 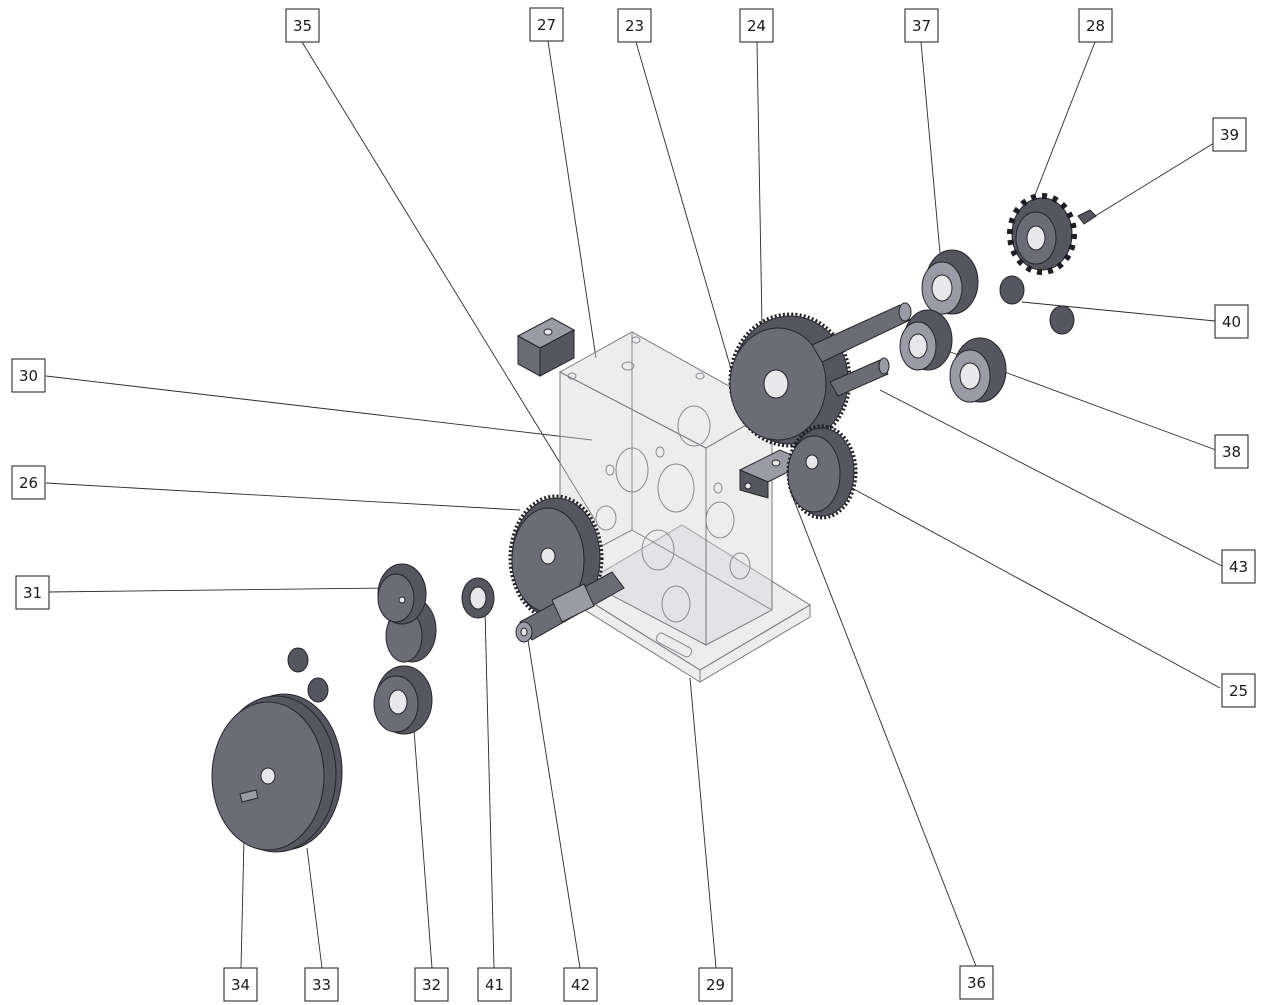 I want to click on balloon-41: 41, so click(x=494, y=984).